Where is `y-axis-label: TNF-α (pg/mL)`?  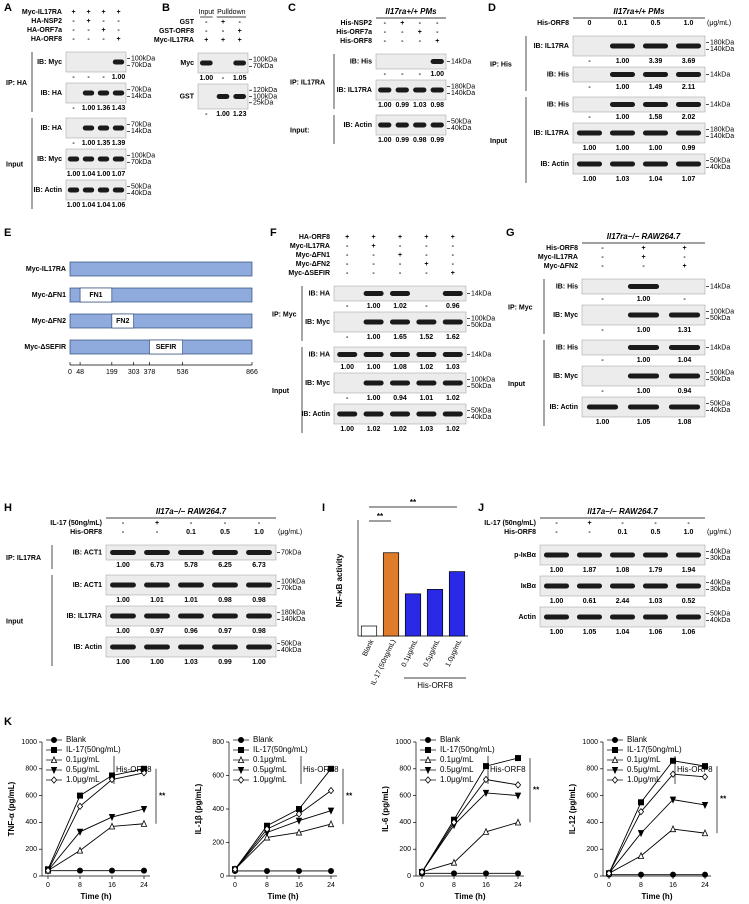 y-axis-label: TNF-α (pg/mL) is located at coordinates (11, 808).